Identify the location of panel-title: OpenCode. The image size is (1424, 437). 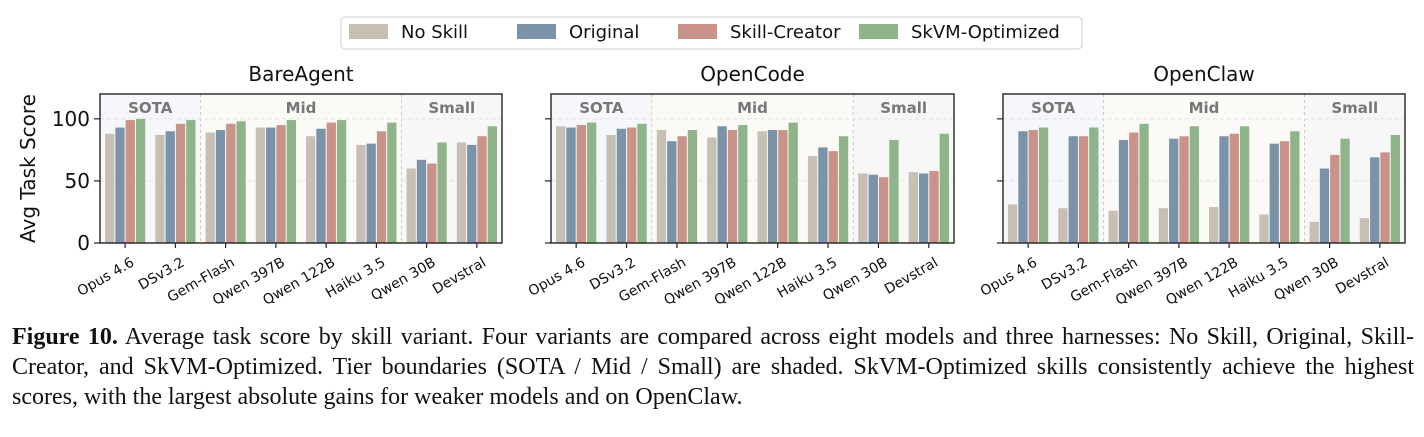
(752, 74).